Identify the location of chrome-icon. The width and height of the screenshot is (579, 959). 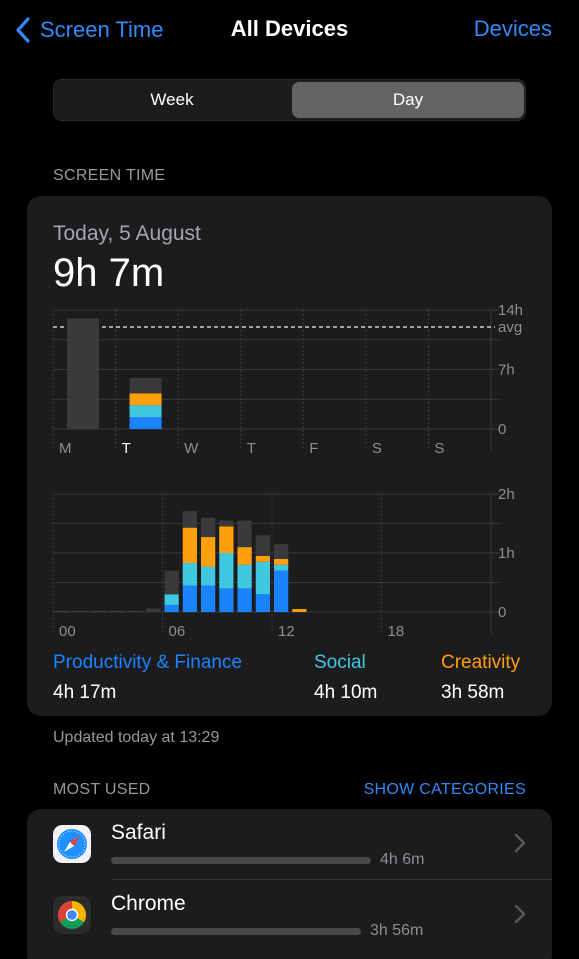
(72, 915).